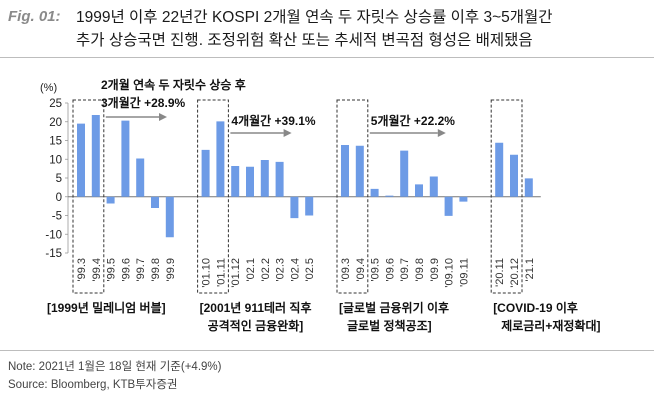 The image size is (654, 406). Describe the element at coordinates (450, 273) in the screenshot. I see `category-label: '09.10` at that location.